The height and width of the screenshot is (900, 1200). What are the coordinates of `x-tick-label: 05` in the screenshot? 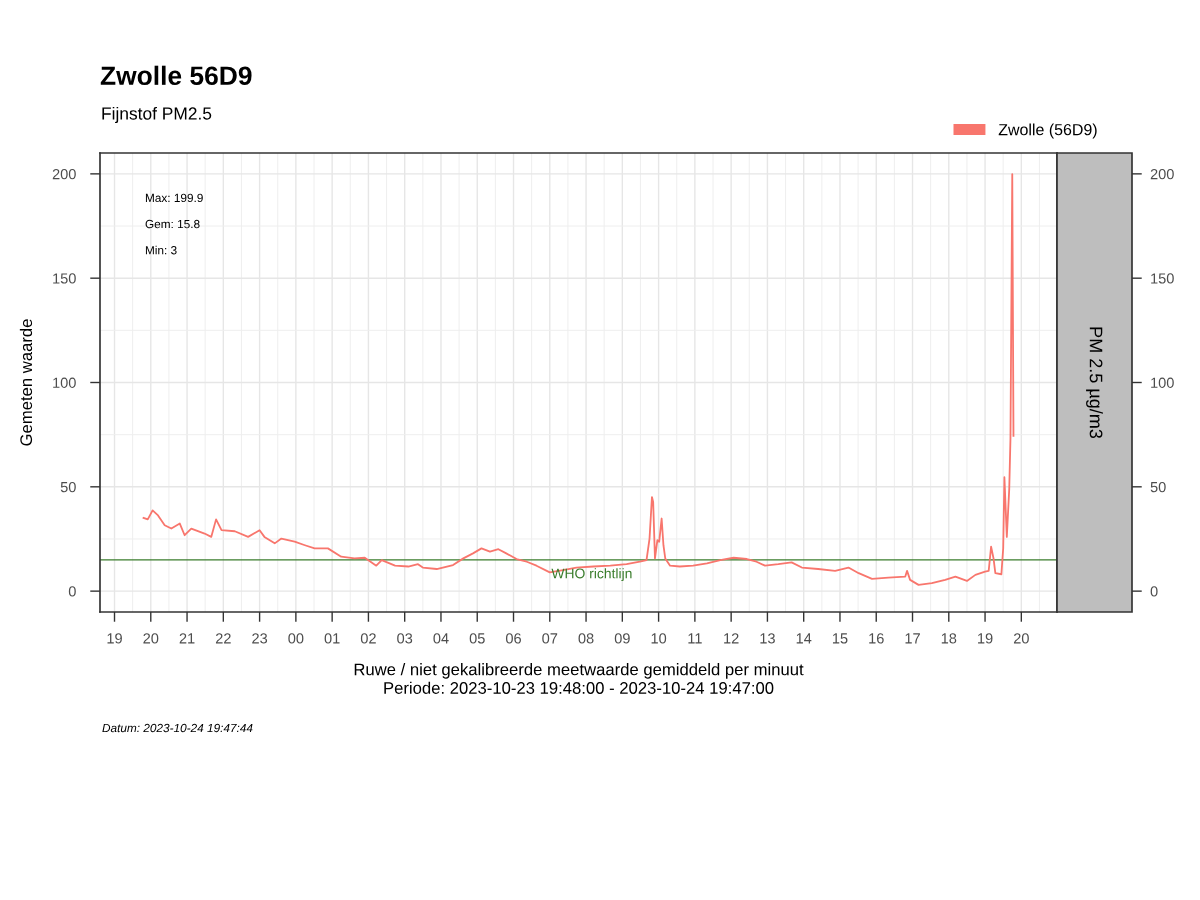 It's located at (477, 638).